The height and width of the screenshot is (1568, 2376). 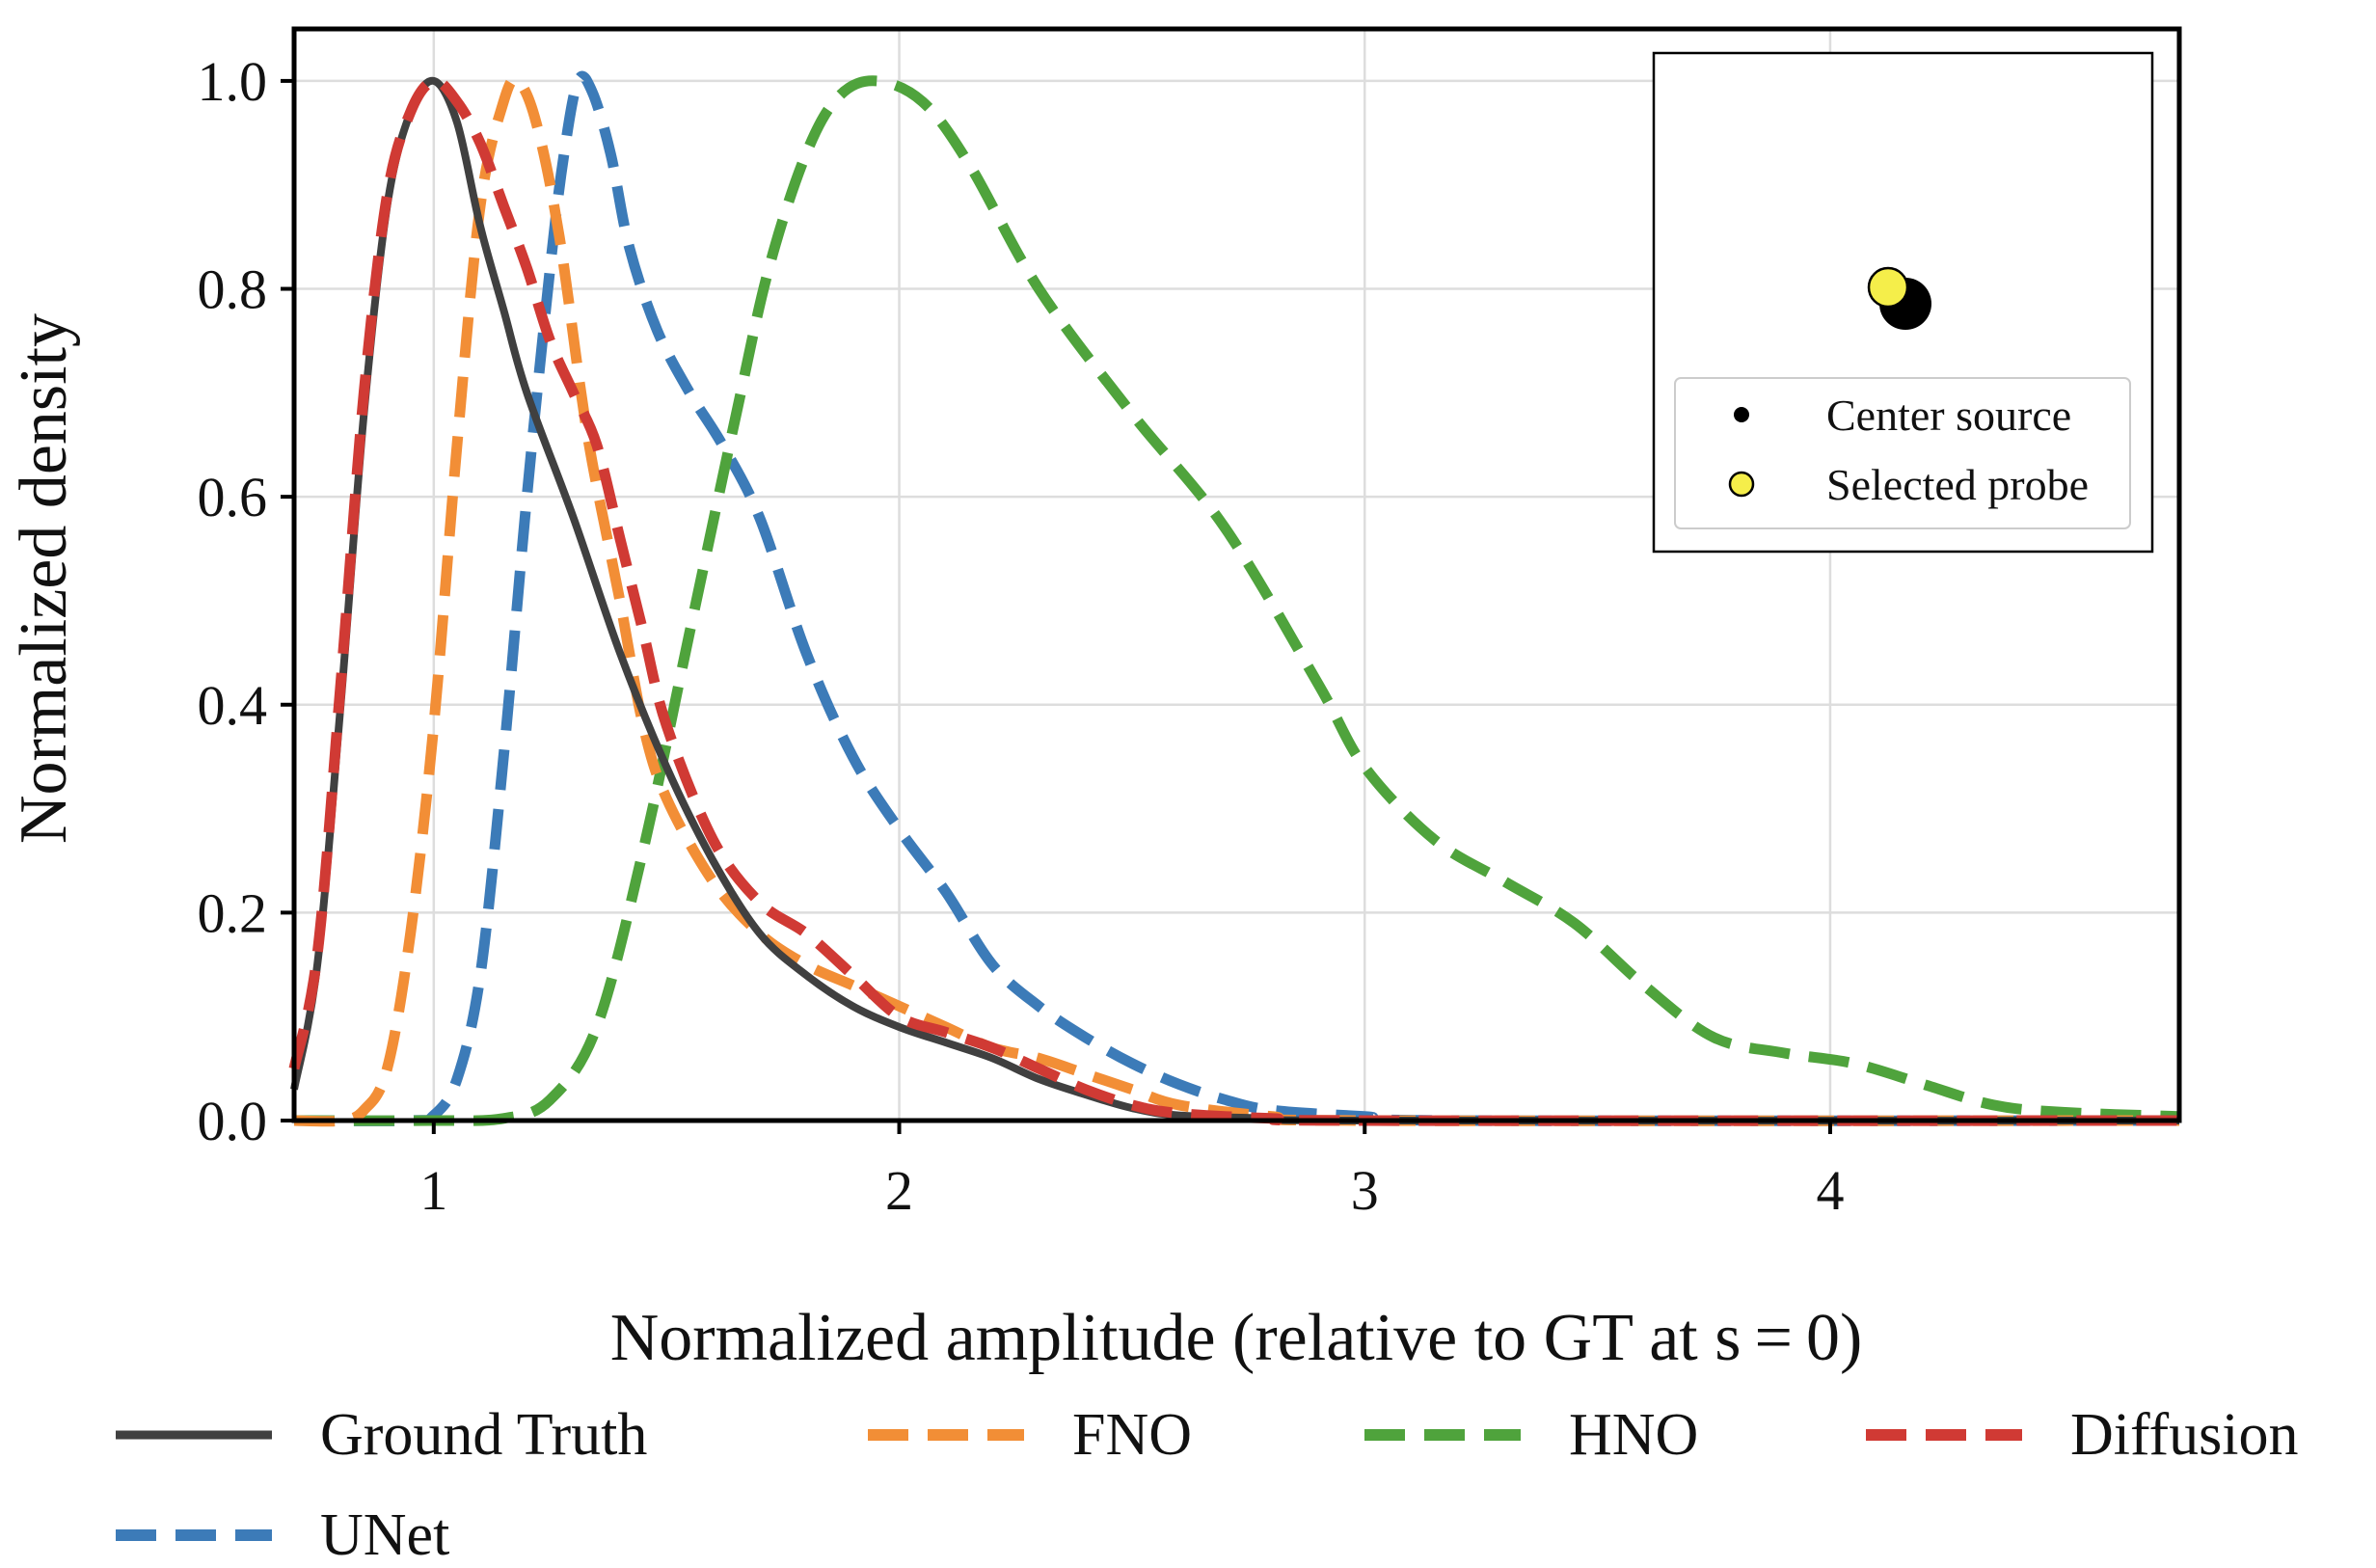 I want to click on y-tick-label: 0.8, so click(x=233, y=289).